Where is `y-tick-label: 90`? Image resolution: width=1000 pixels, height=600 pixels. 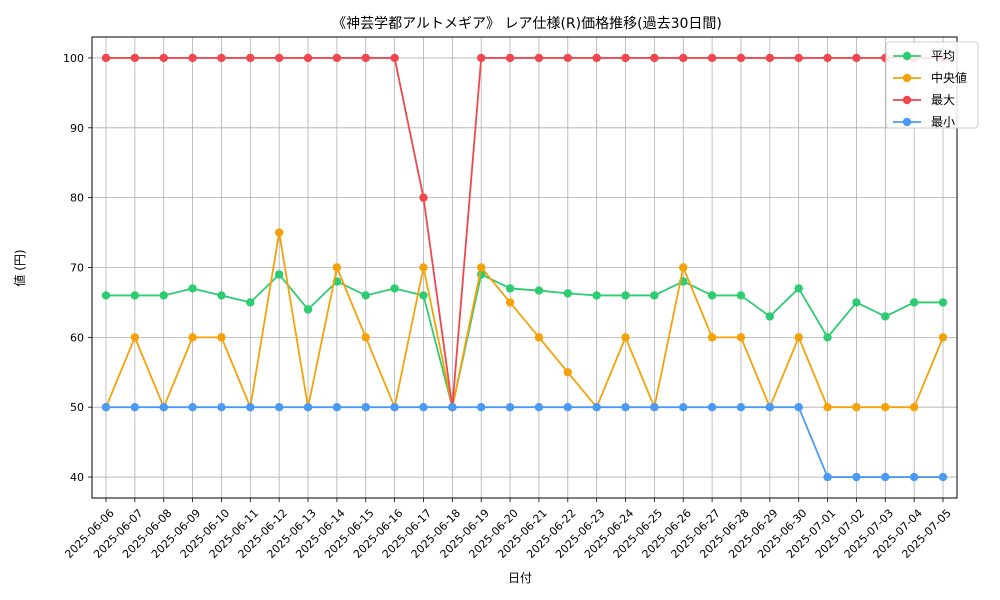 y-tick-label: 90 is located at coordinates (77, 128).